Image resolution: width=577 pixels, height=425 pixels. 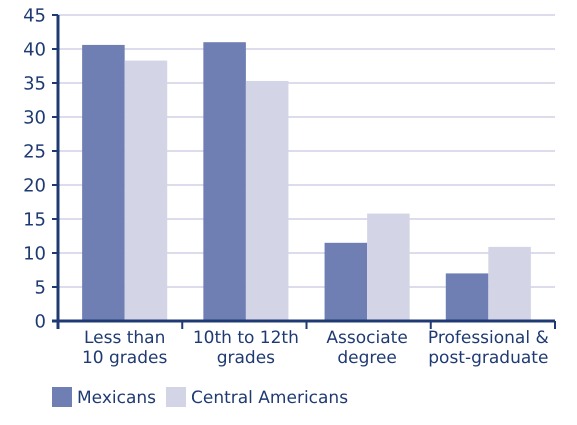 I want to click on y-tick-label: 30, so click(x=34, y=117).